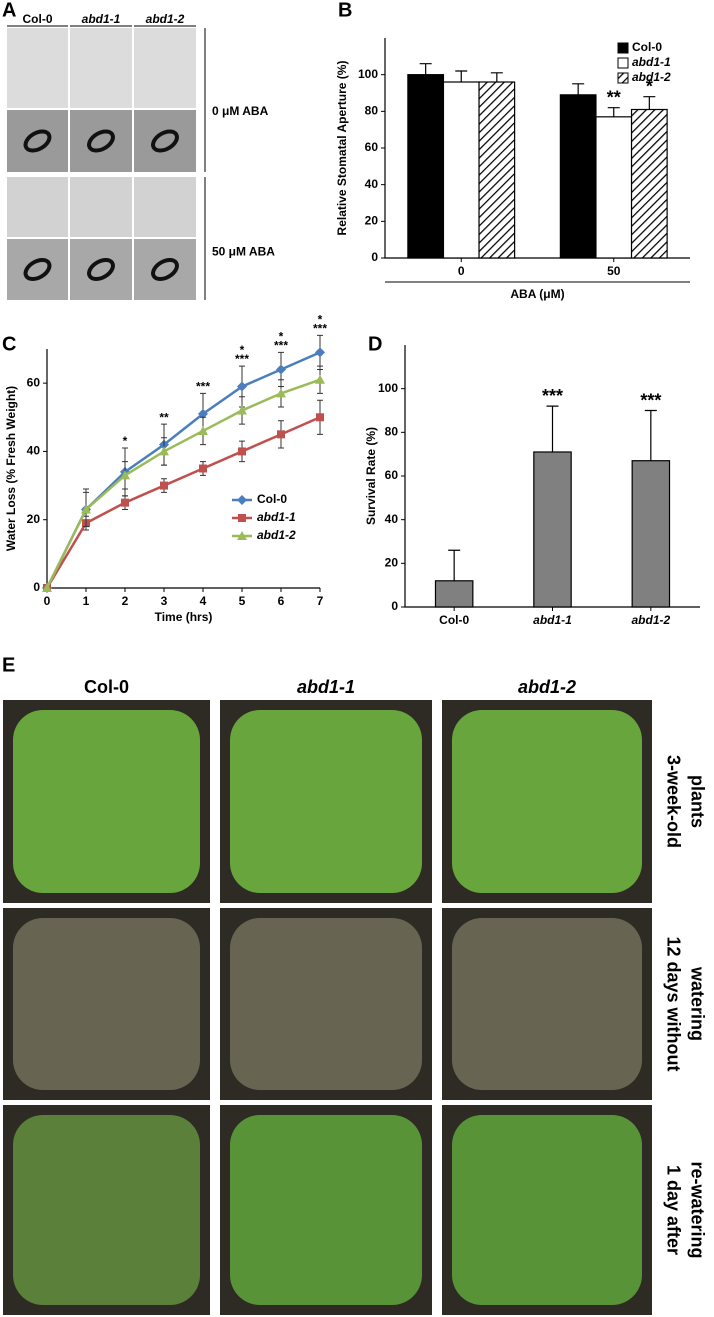 Image resolution: width=714 pixels, height=1317 pixels. What do you see at coordinates (125, 601) in the screenshot?
I see `x-tick-label: 2` at bounding box center [125, 601].